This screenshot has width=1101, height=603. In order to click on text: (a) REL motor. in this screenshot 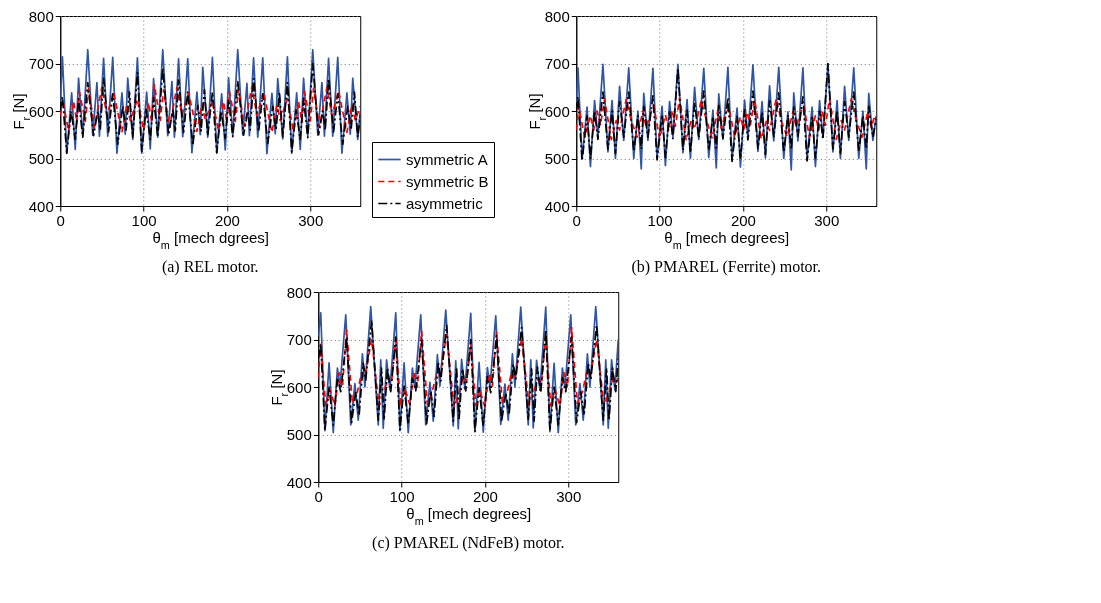, I will do `click(210, 267)`.